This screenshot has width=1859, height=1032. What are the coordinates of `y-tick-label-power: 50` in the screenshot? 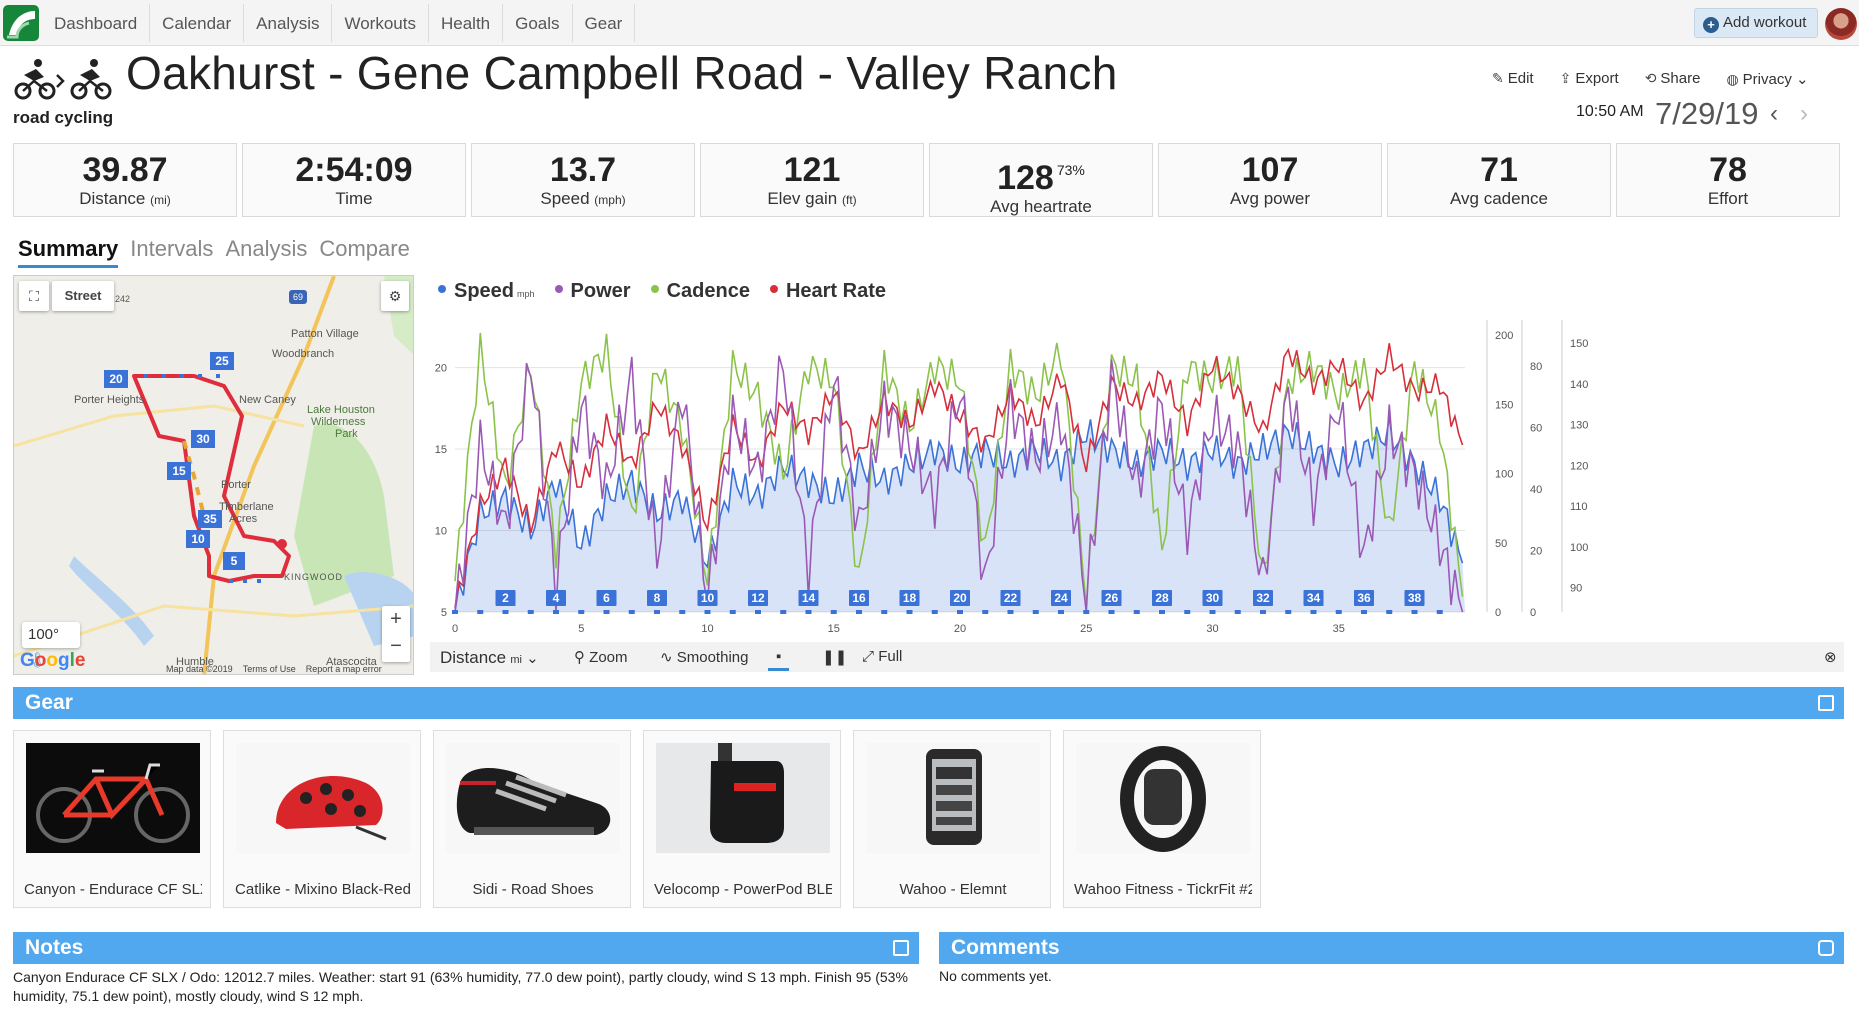 It's located at (1501, 544).